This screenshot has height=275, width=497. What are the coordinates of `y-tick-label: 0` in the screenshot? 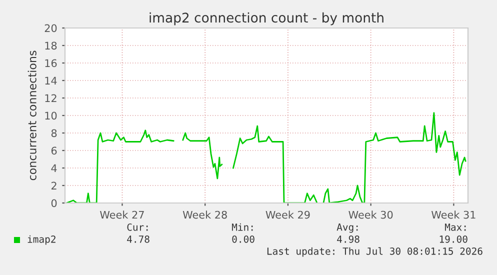 It's located at (54, 203).